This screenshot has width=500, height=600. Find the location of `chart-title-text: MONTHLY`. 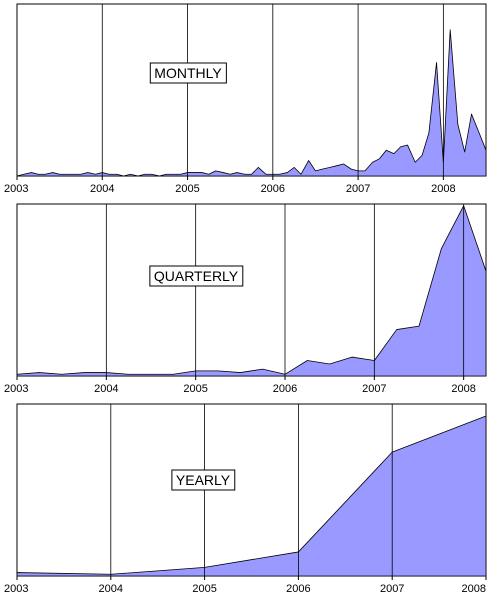

chart-title-text: MONTHLY is located at coordinates (188, 73).